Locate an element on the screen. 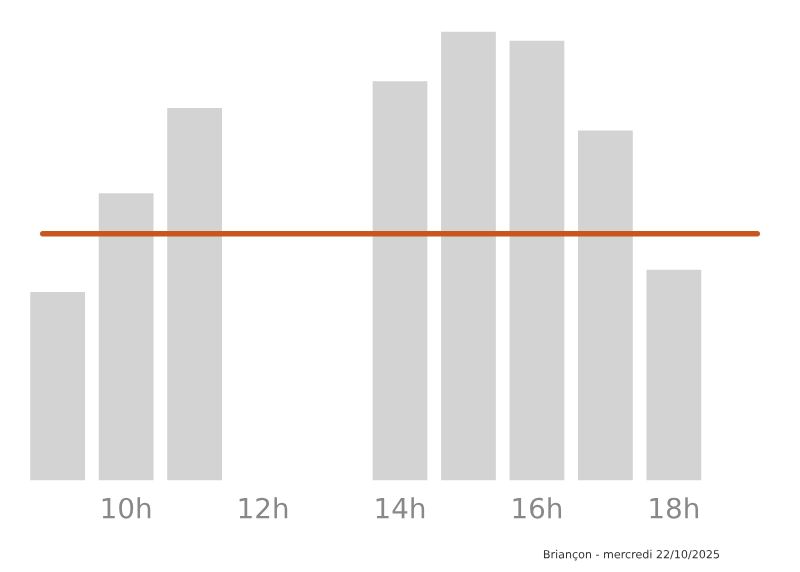 The image size is (800, 572). x-tick-label: 10h is located at coordinates (126, 508).